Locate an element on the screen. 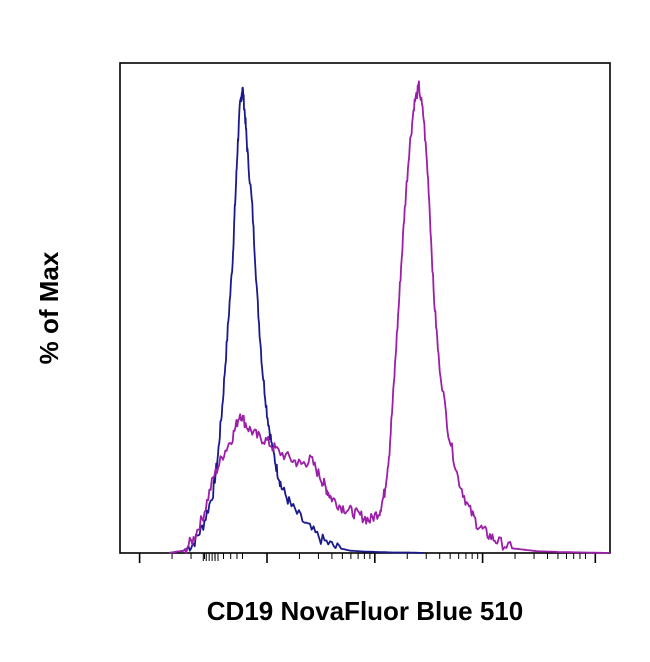 The height and width of the screenshot is (662, 650). y-axis-title: % of Max is located at coordinates (49, 307).